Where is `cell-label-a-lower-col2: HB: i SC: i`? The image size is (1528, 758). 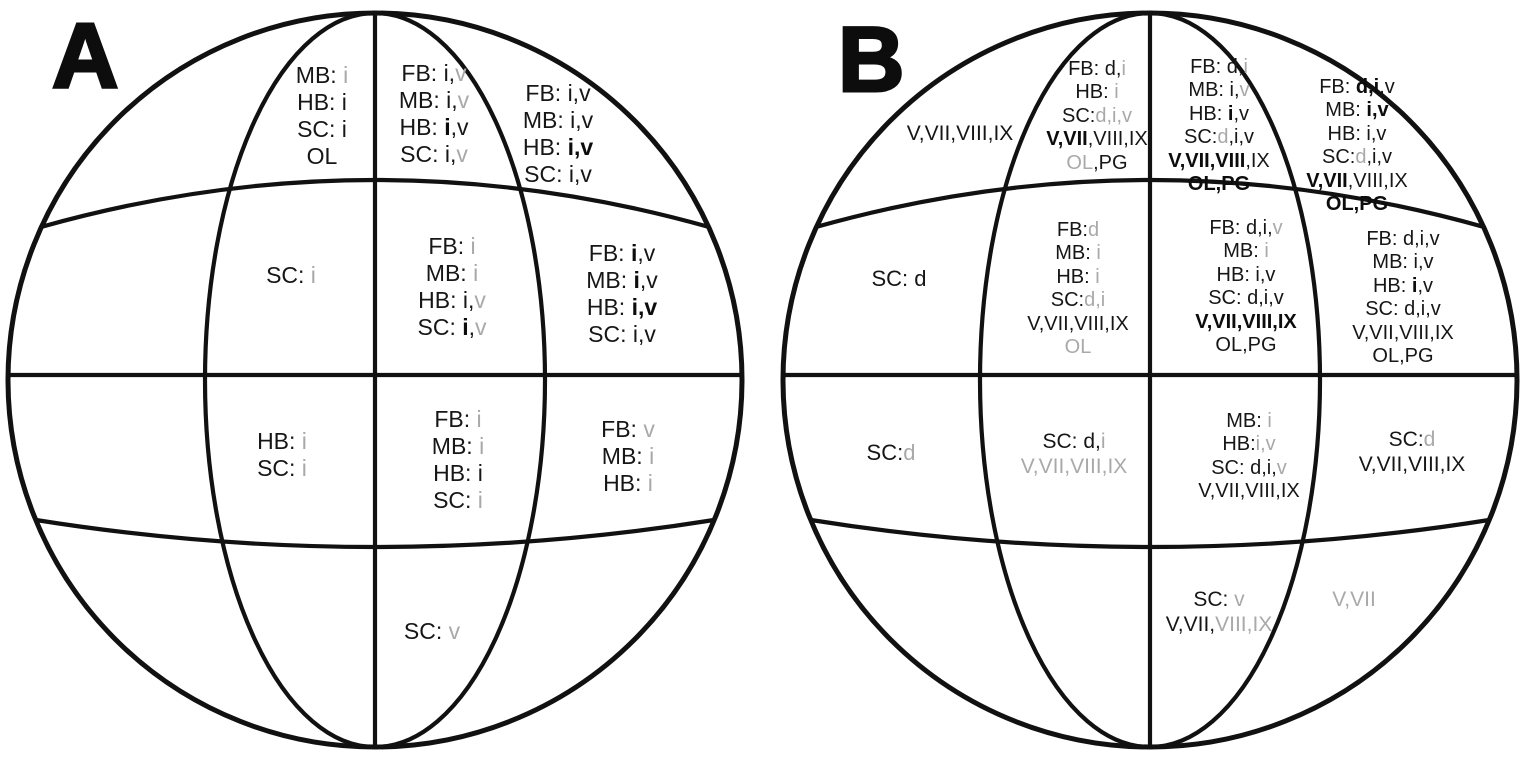
cell-label-a-lower-col2: HB: i SC: i is located at coordinates (282, 454).